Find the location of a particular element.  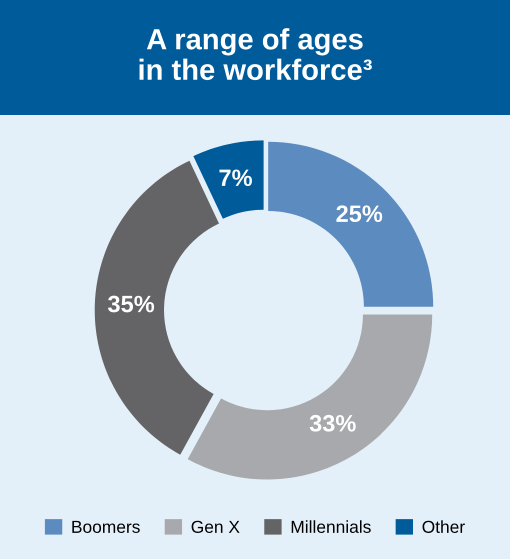

legend-label: Millennials is located at coordinates (331, 526).